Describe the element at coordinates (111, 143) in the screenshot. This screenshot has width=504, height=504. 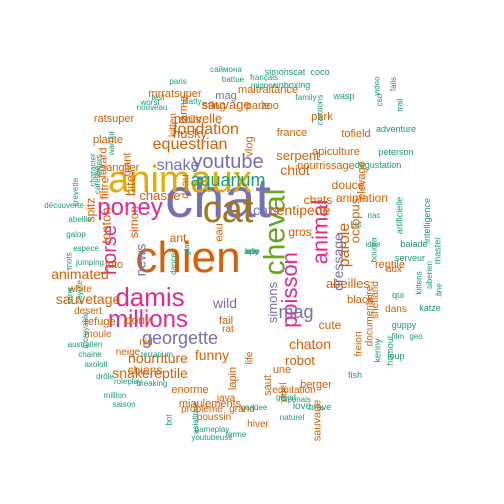
I see `cloud-word: warrior` at that location.